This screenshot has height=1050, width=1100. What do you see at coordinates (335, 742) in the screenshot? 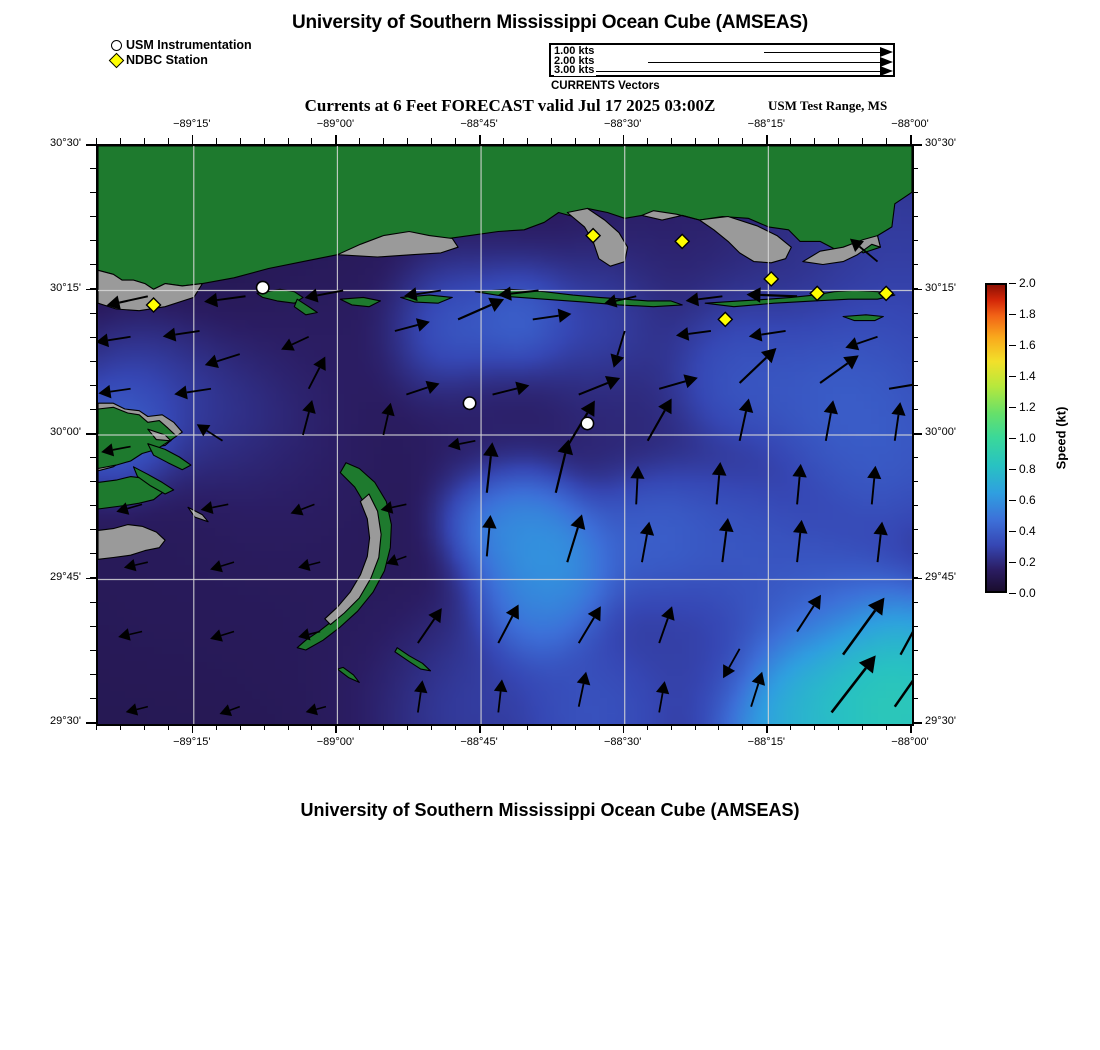
I see `lon-tick-label-bottom: −89°00'` at bounding box center [335, 742].